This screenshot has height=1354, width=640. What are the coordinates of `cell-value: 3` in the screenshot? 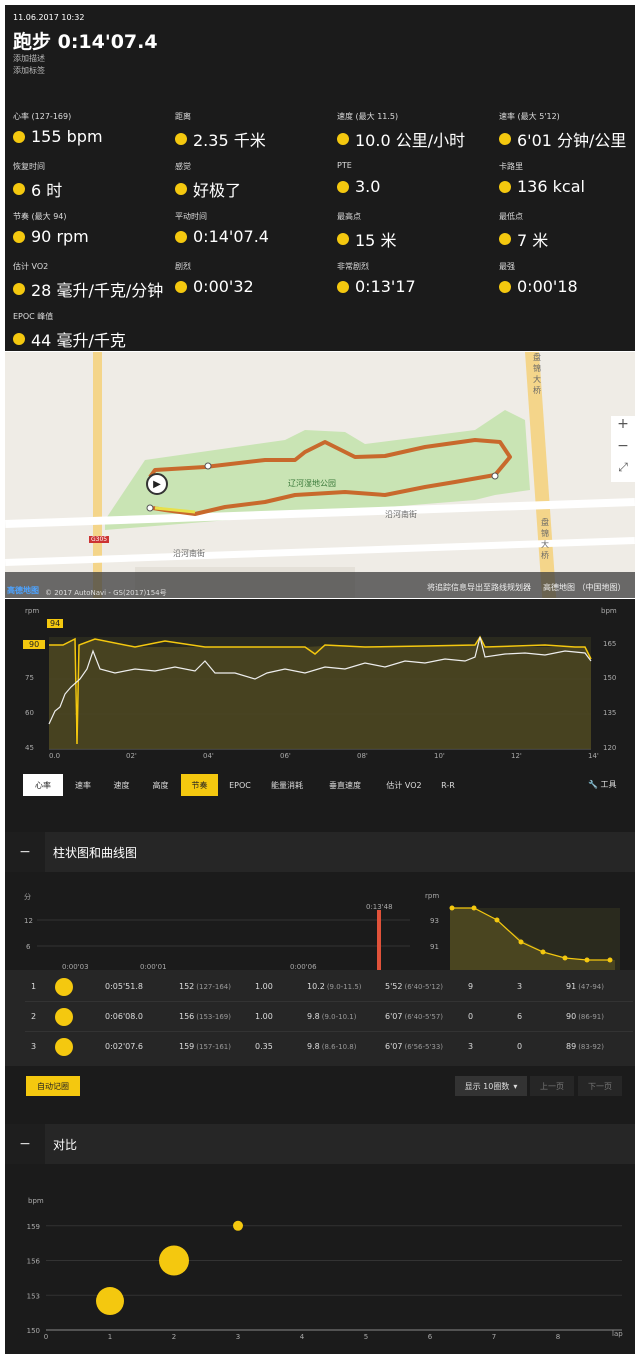 It's located at (520, 986).